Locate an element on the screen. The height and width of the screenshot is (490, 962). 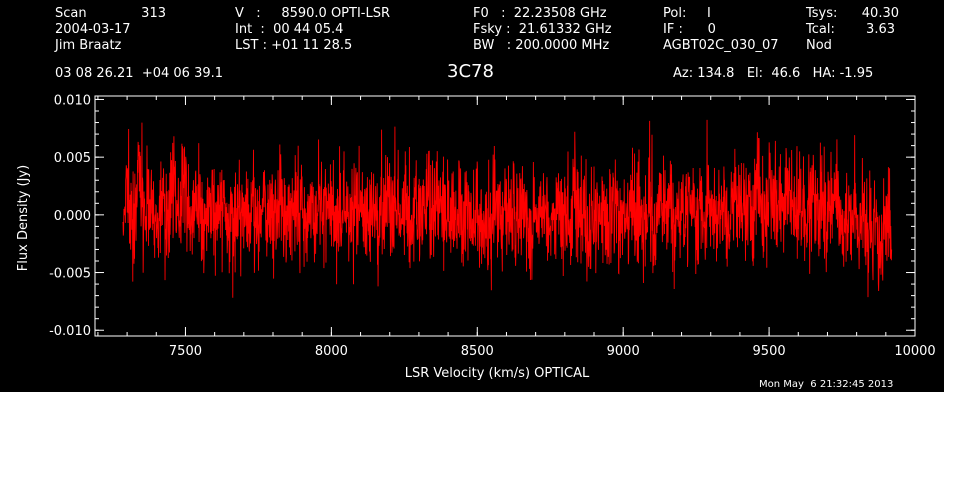
switching-mode: Nod is located at coordinates (819, 45).